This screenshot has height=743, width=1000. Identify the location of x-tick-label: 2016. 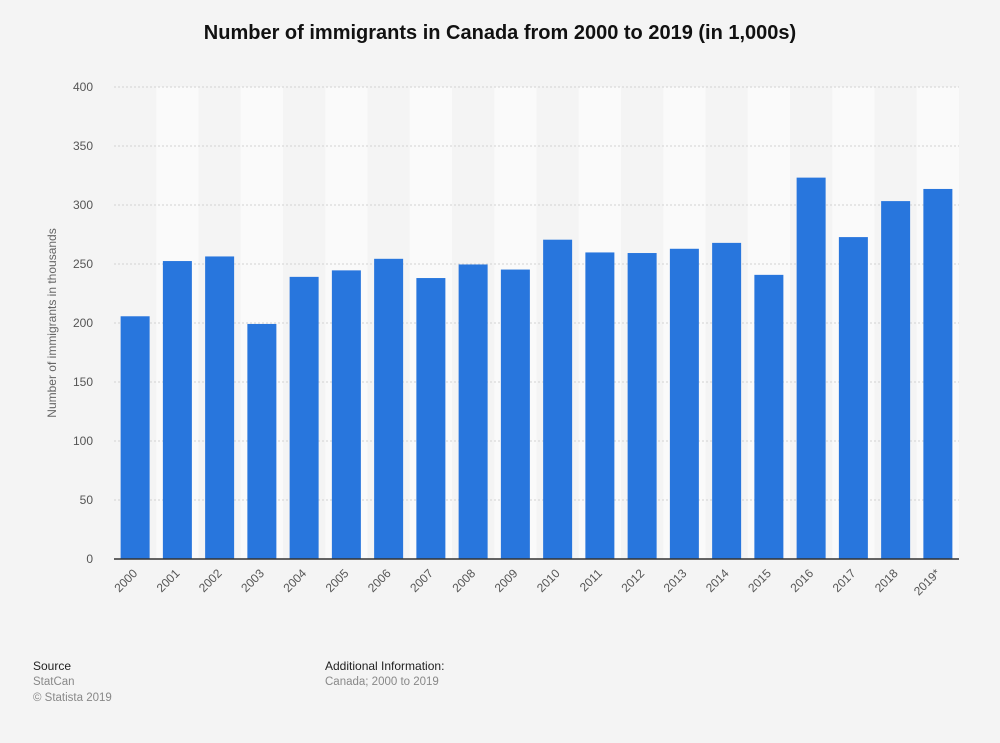
(801, 580).